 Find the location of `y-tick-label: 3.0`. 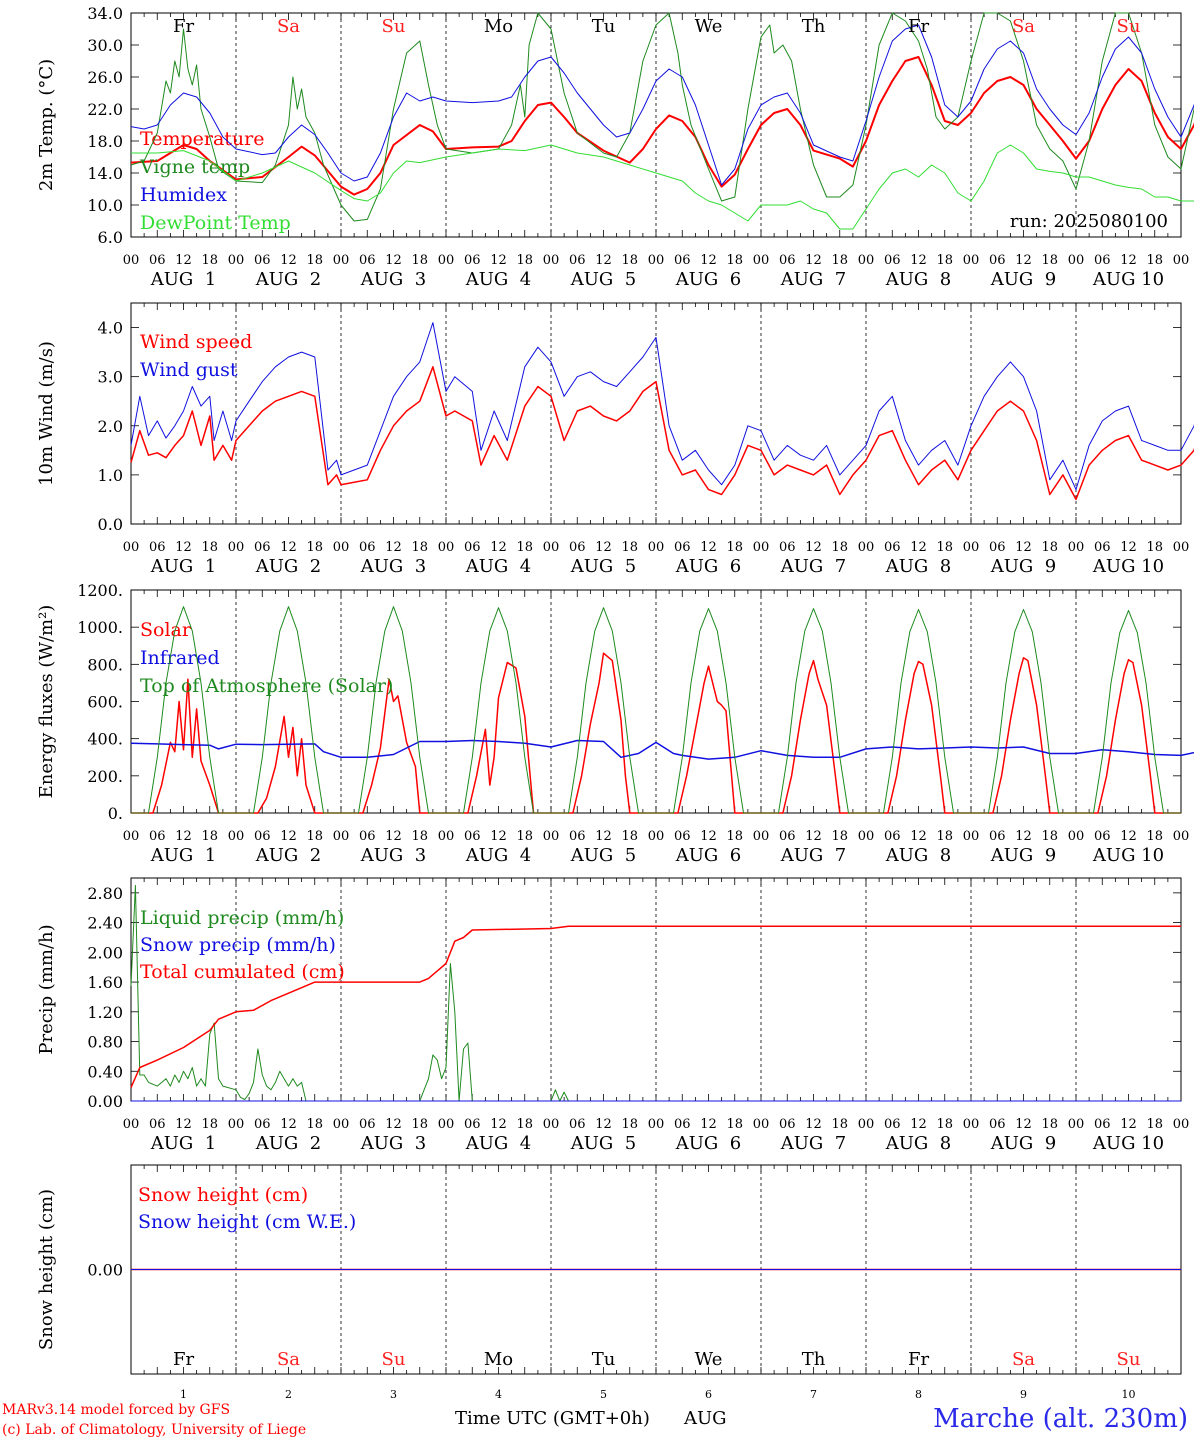

y-tick-label: 3.0 is located at coordinates (110, 377).